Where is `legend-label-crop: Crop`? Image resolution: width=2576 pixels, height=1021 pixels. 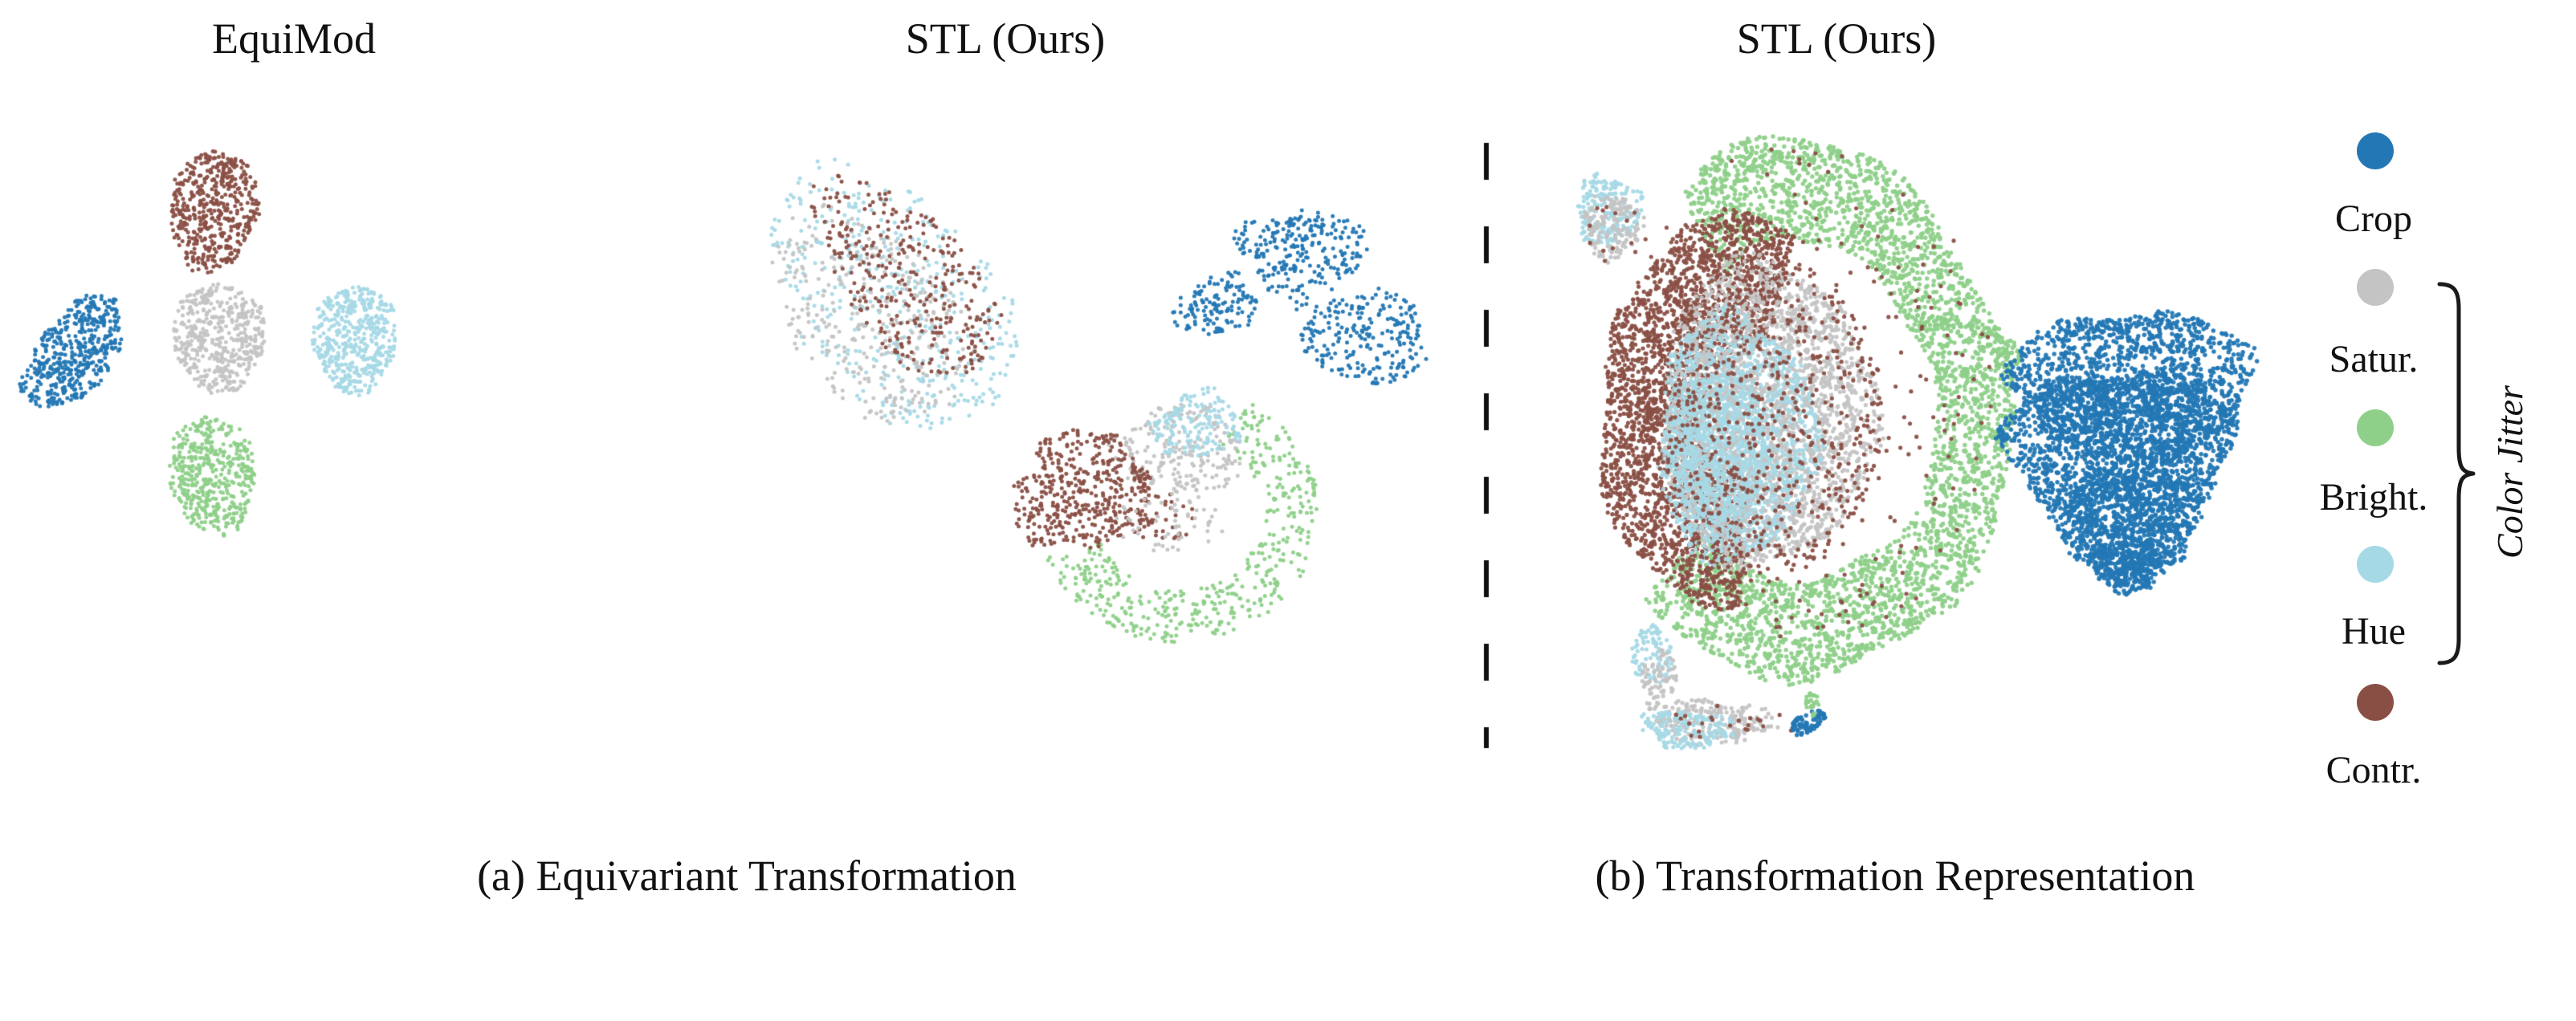
legend-label-crop: Crop is located at coordinates (2373, 218).